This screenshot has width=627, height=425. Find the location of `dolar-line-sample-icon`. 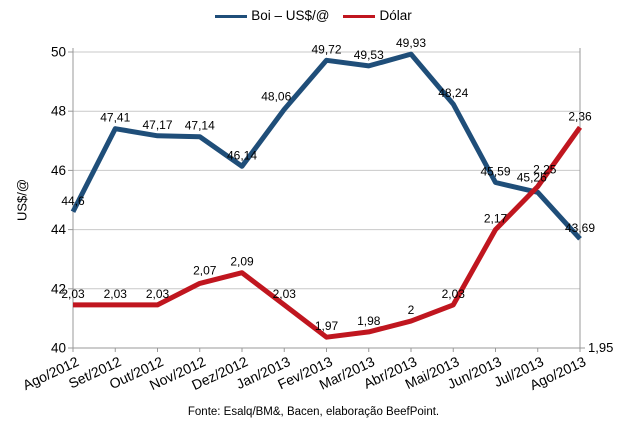

dolar-line-sample-icon is located at coordinates (359, 16).